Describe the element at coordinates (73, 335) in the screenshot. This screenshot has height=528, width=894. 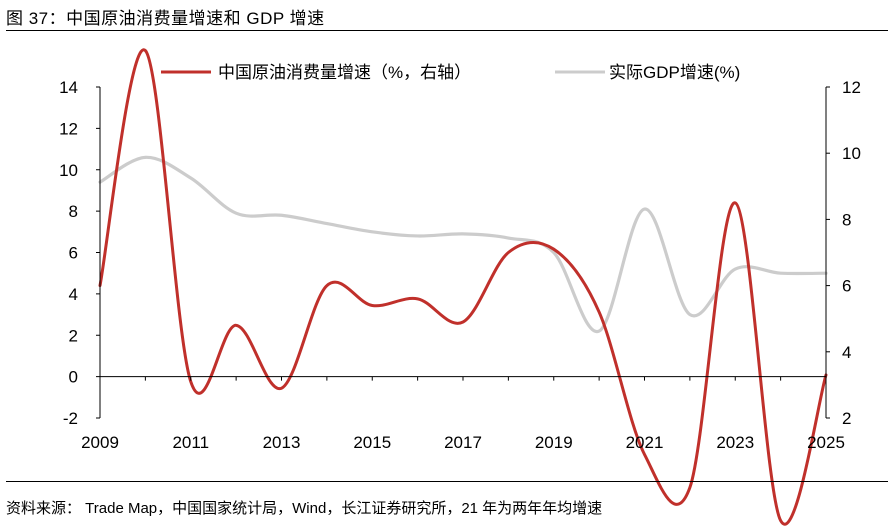
I see `left-tick-label: 2` at that location.